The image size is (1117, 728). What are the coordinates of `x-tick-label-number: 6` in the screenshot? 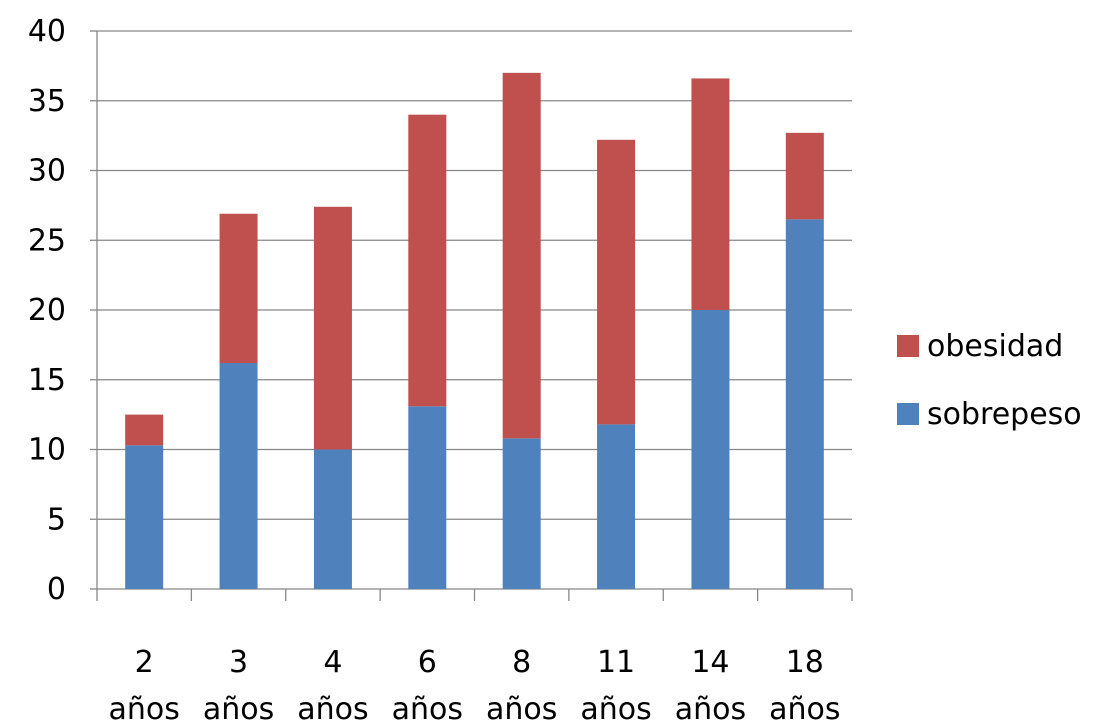 It's located at (427, 662).